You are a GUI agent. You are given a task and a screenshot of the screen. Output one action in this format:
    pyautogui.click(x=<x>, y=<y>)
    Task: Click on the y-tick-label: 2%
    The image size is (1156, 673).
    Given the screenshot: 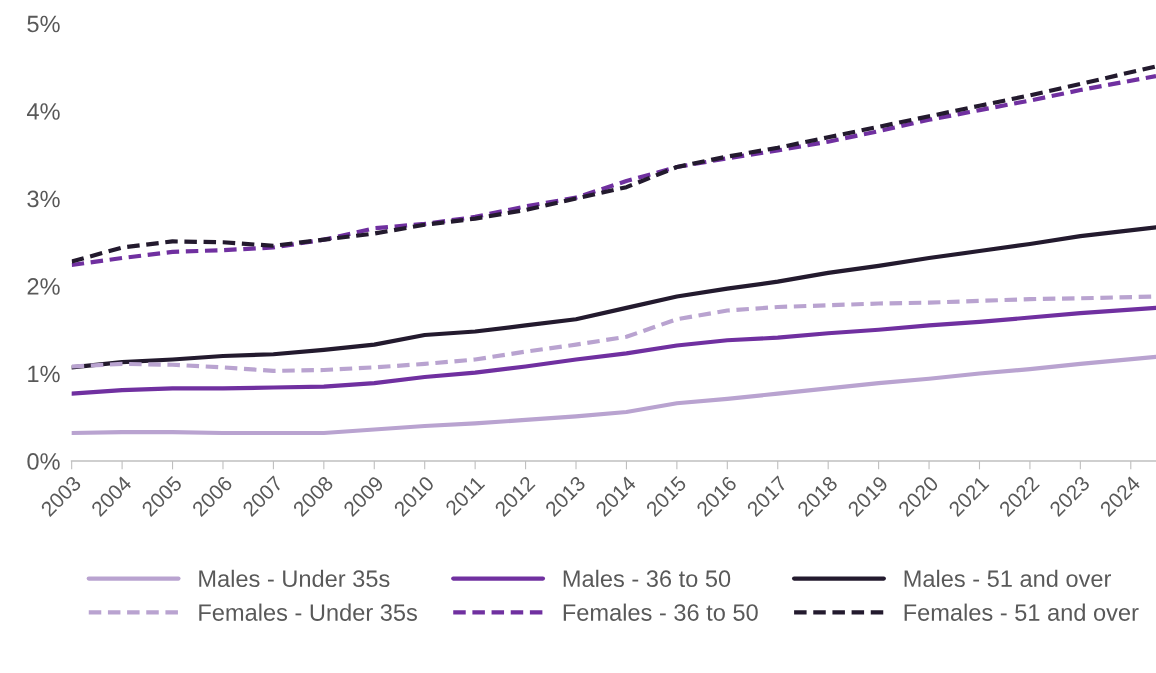 What is the action you would take?
    pyautogui.click(x=43, y=286)
    